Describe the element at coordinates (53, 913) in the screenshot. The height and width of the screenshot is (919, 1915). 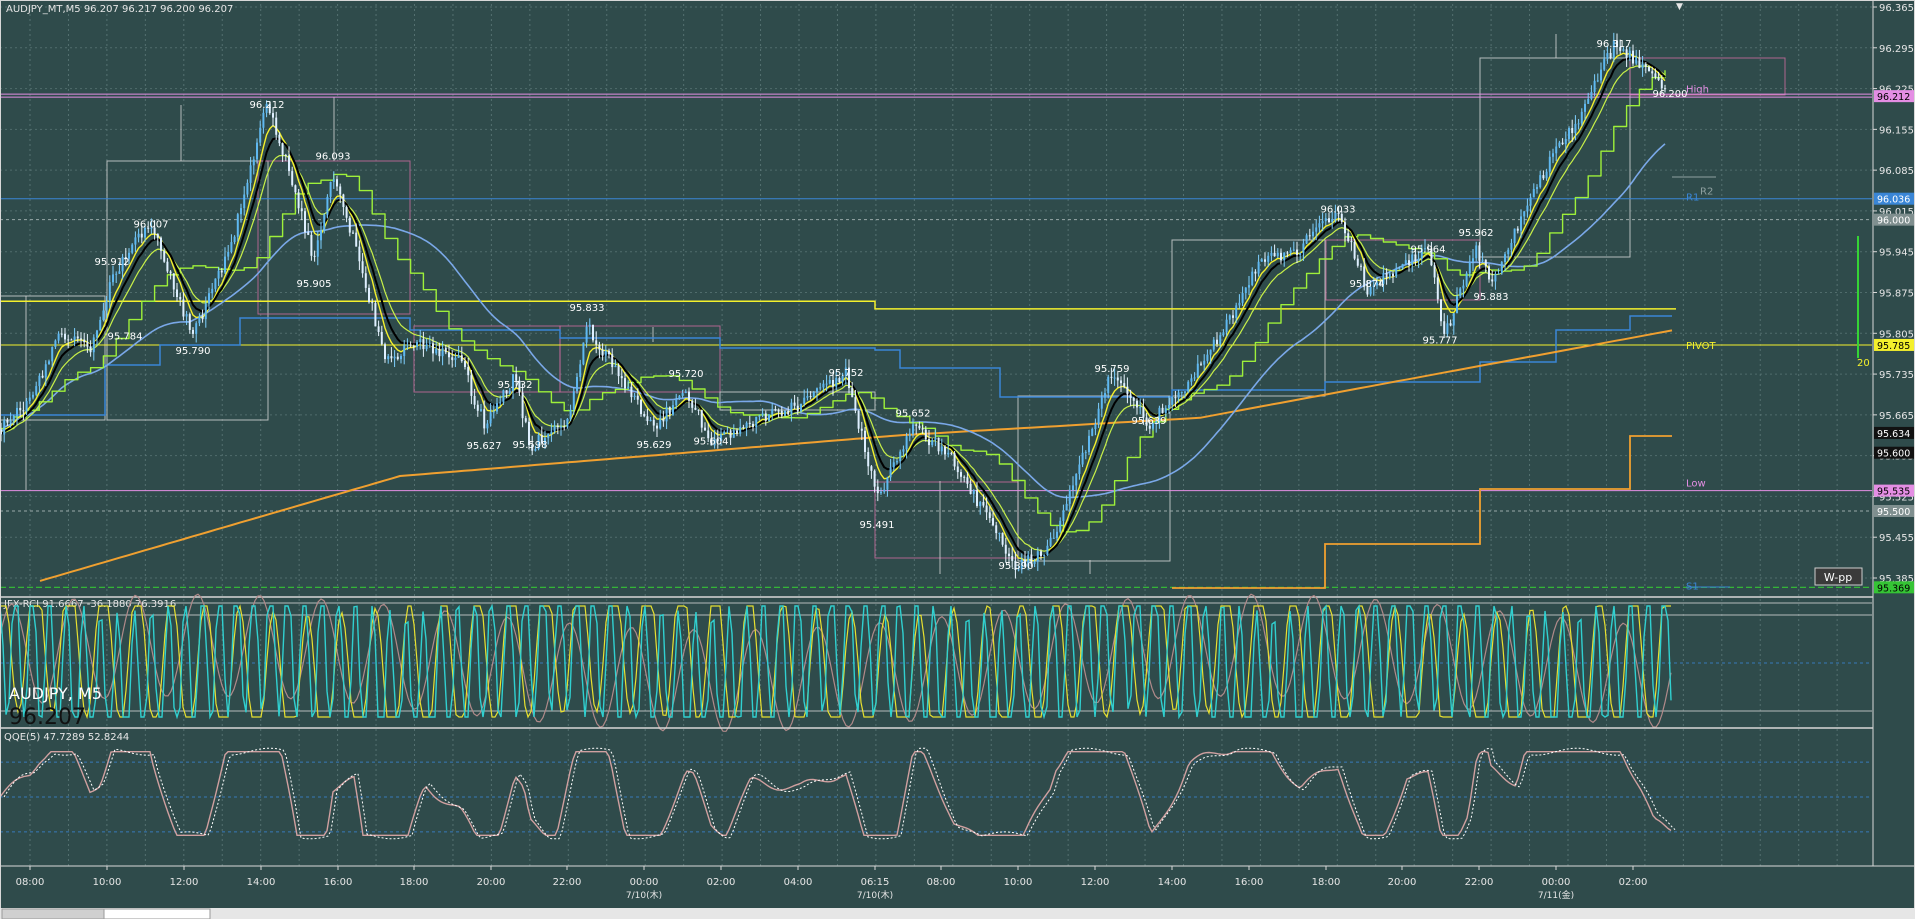
I see `chart-tab` at that location.